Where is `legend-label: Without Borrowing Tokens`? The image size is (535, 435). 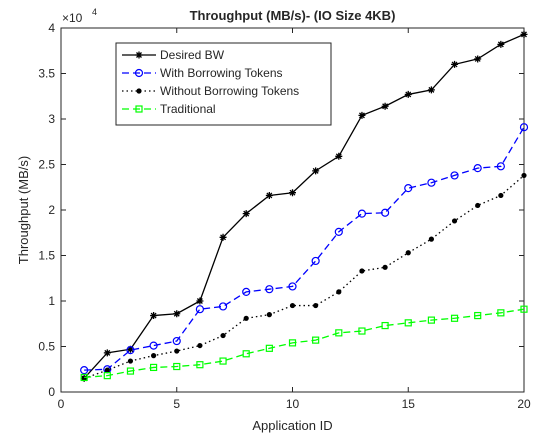 legend-label: Without Borrowing Tokens is located at coordinates (229, 91).